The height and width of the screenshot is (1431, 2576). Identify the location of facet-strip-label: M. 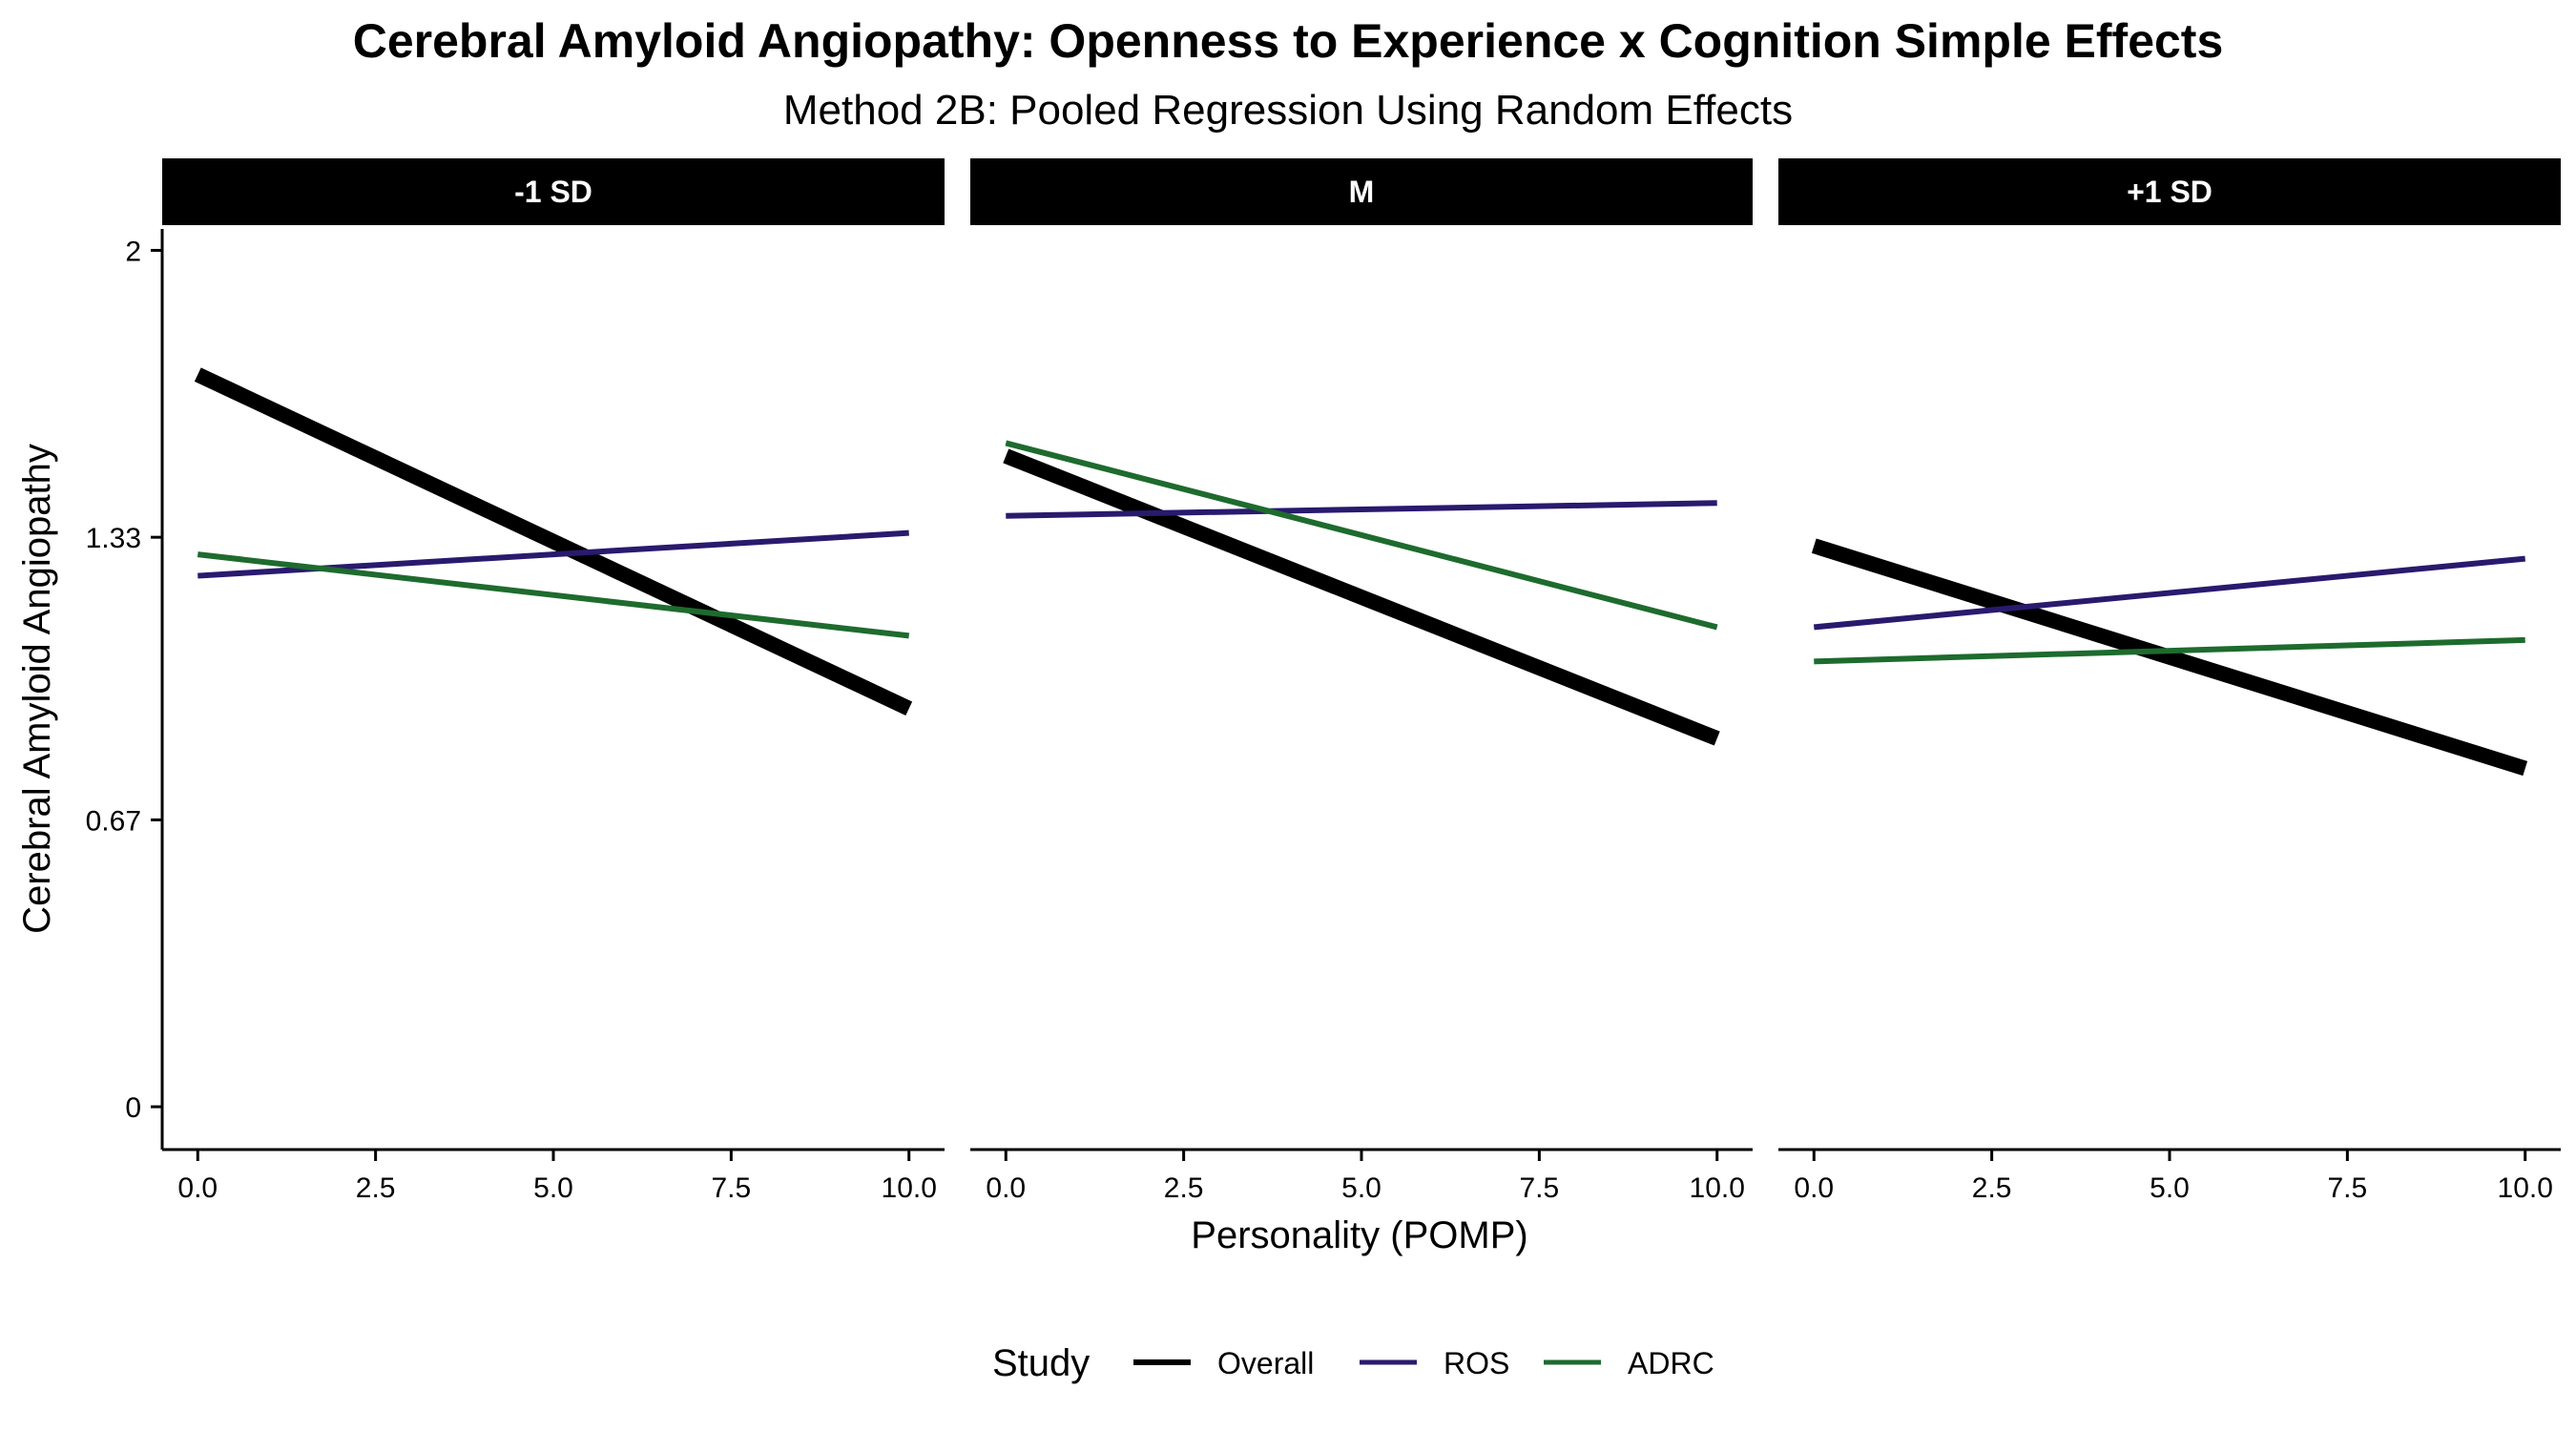
(1362, 192).